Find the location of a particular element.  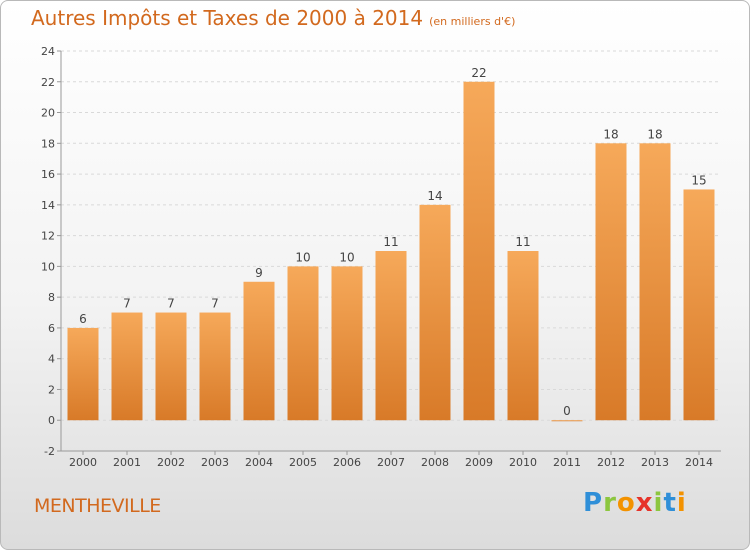

x-tick-label: 2007 is located at coordinates (391, 462).